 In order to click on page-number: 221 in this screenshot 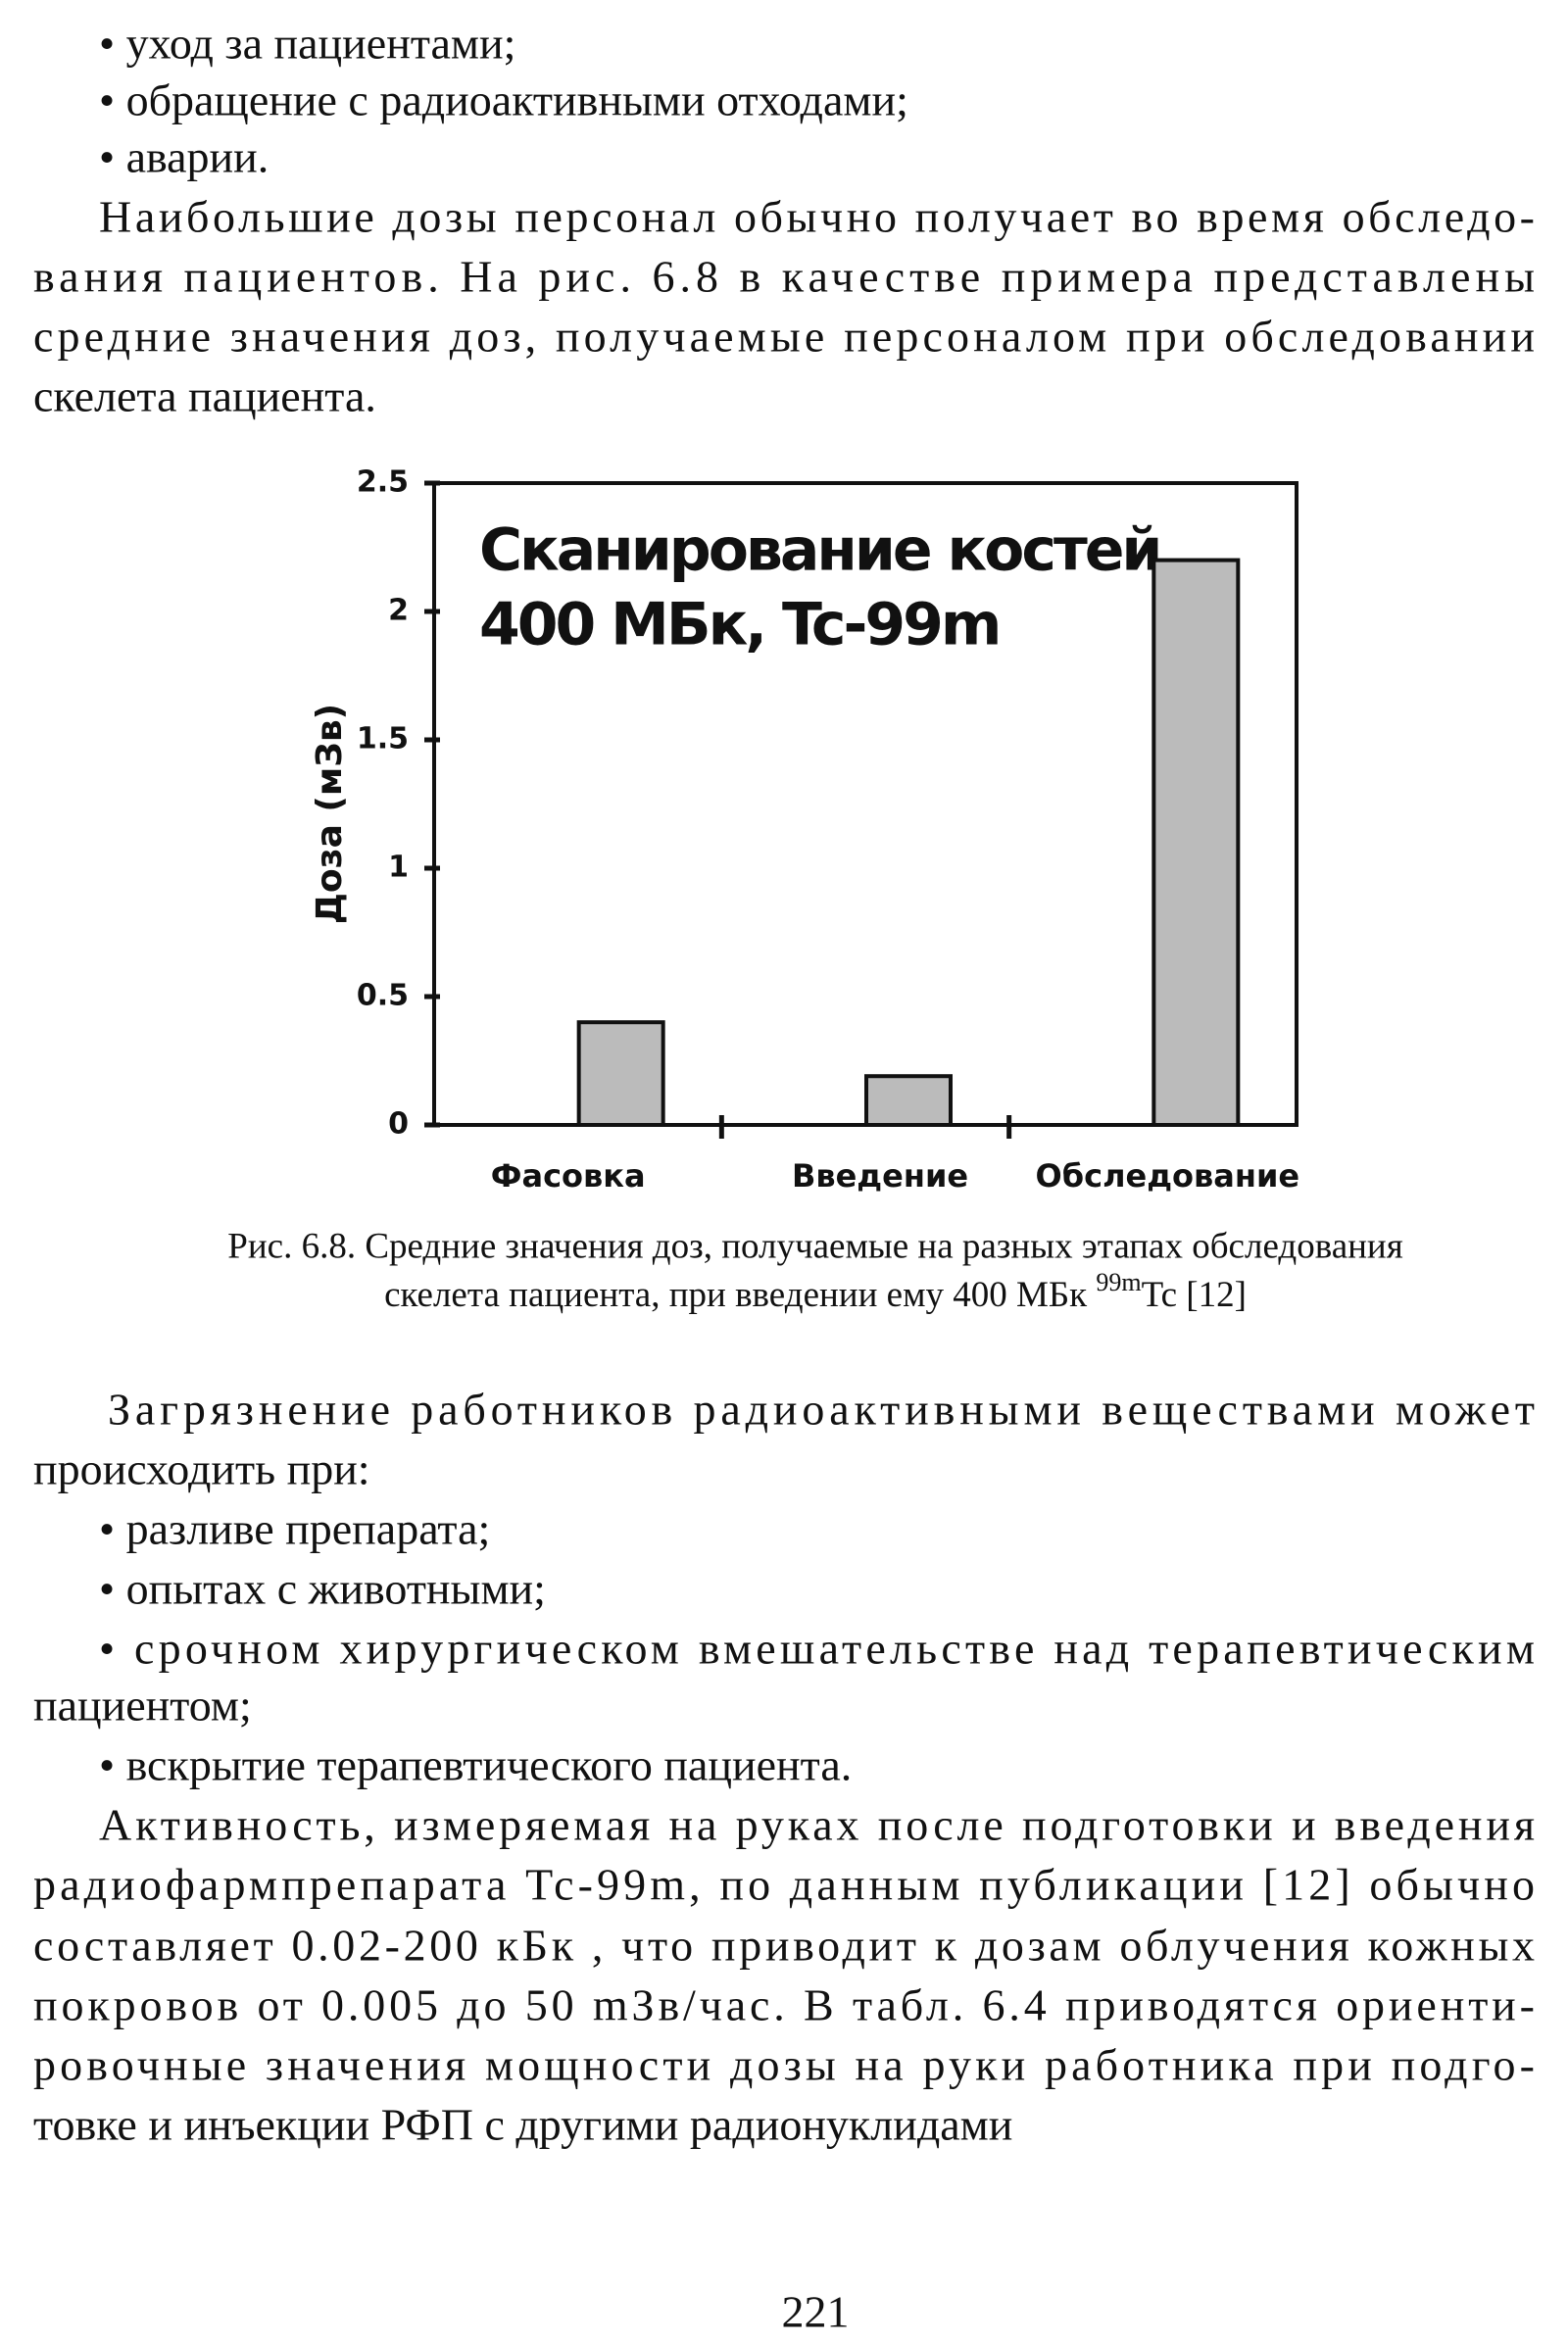, I will do `click(816, 2312)`.